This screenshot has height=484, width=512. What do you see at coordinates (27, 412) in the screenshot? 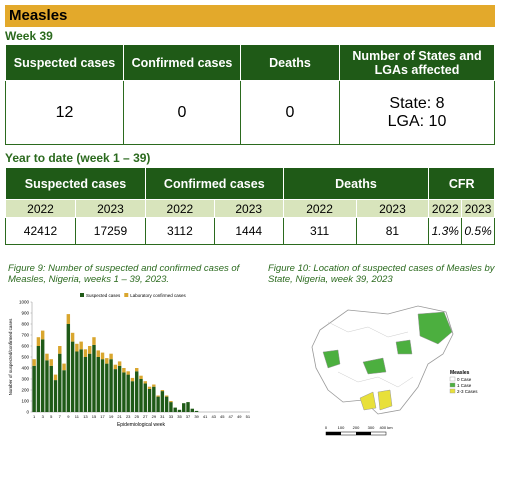
I see `y-tick-label: 0` at bounding box center [27, 412].